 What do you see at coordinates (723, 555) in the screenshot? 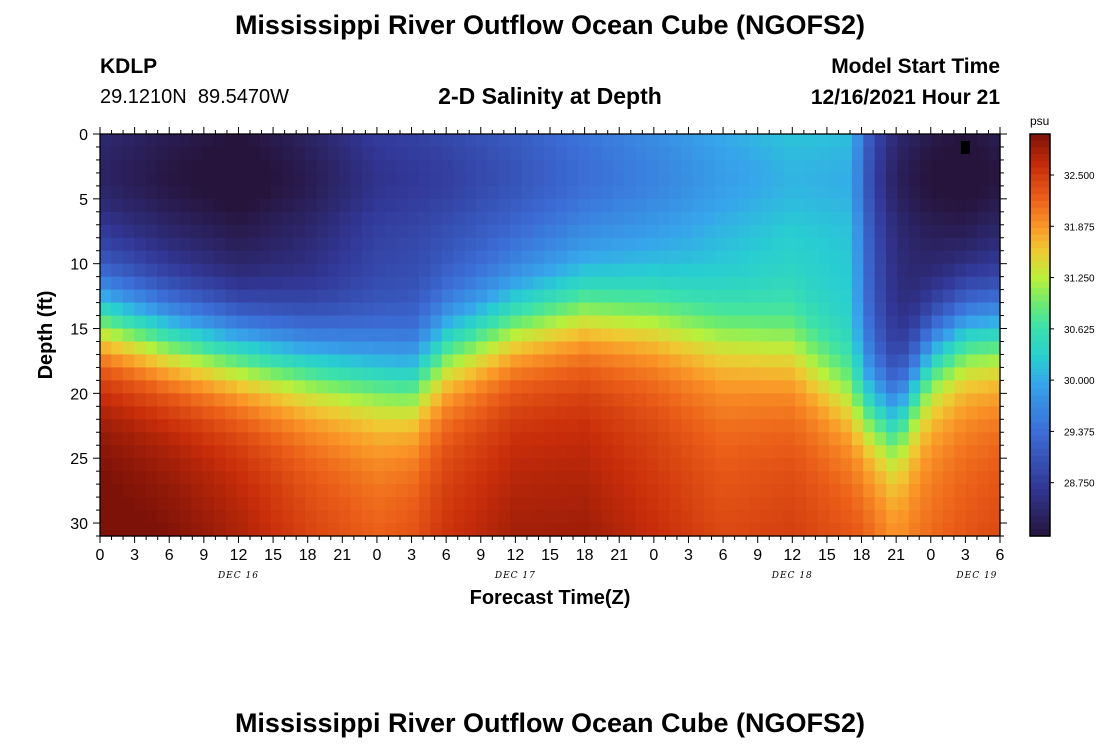
I see `x-tick-label: 6` at bounding box center [723, 555].